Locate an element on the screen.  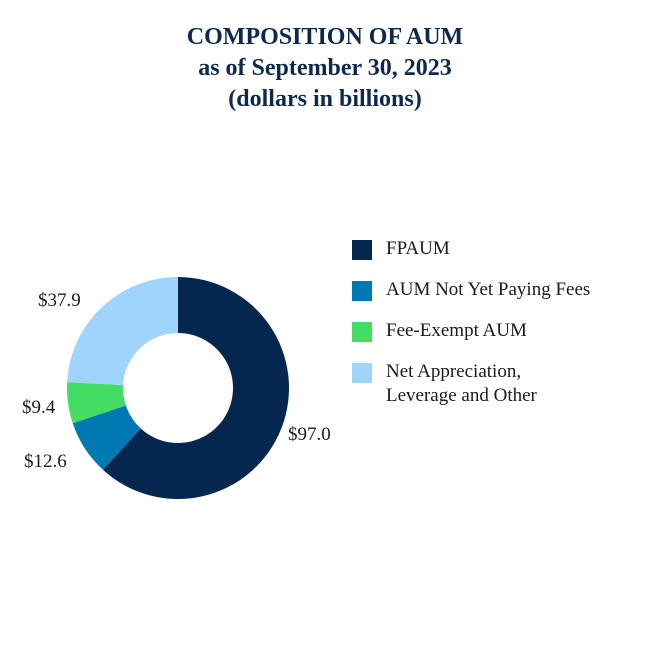
donut-slice-fee-exempt-aum is located at coordinates (96, 403).